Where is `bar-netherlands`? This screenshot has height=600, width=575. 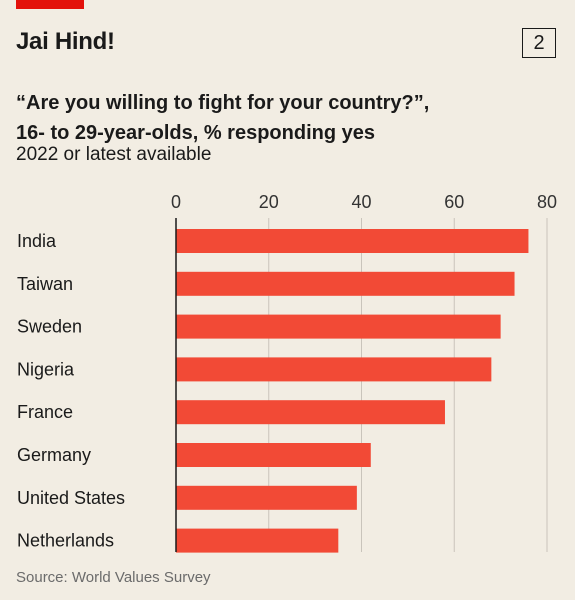 bar-netherlands is located at coordinates (257, 540).